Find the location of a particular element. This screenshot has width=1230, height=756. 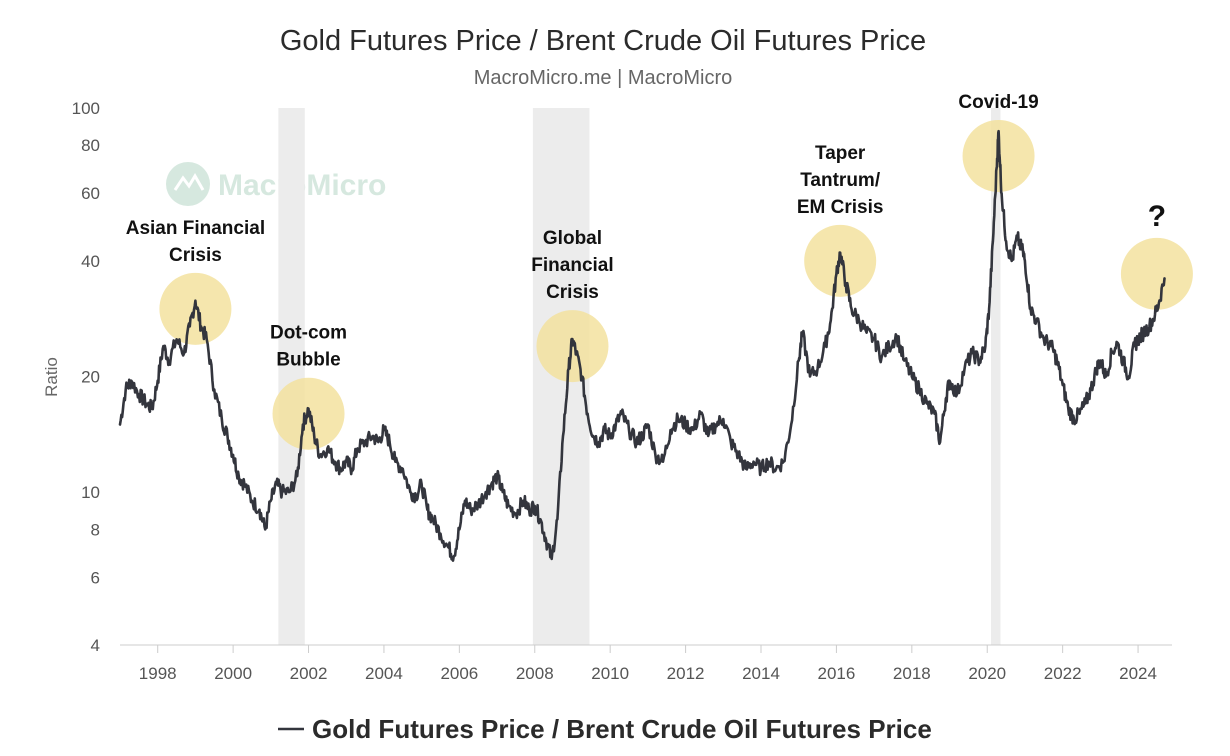

x-tick-label-5: 2008 is located at coordinates (535, 673).